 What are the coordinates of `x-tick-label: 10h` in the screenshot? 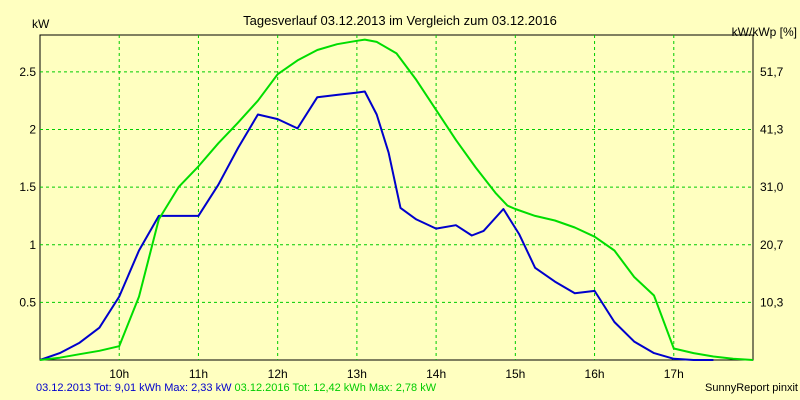 It's located at (119, 374).